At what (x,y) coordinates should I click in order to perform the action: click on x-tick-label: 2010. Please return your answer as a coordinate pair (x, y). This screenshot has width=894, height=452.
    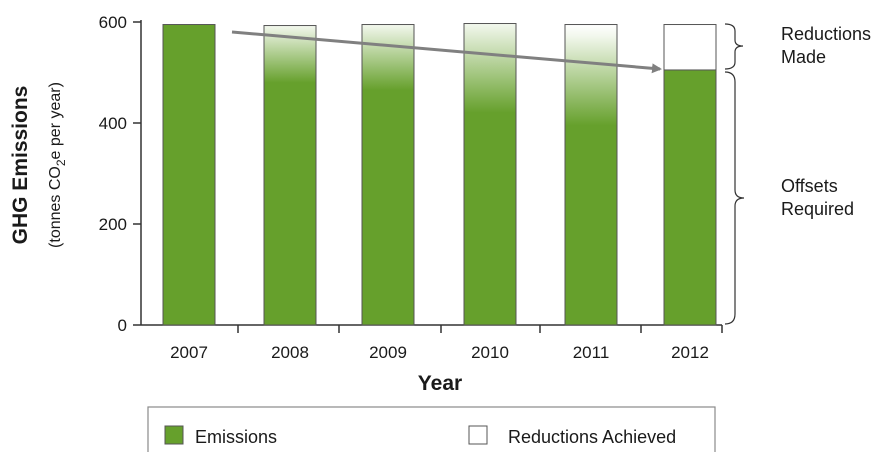
    Looking at the image, I should click on (490, 352).